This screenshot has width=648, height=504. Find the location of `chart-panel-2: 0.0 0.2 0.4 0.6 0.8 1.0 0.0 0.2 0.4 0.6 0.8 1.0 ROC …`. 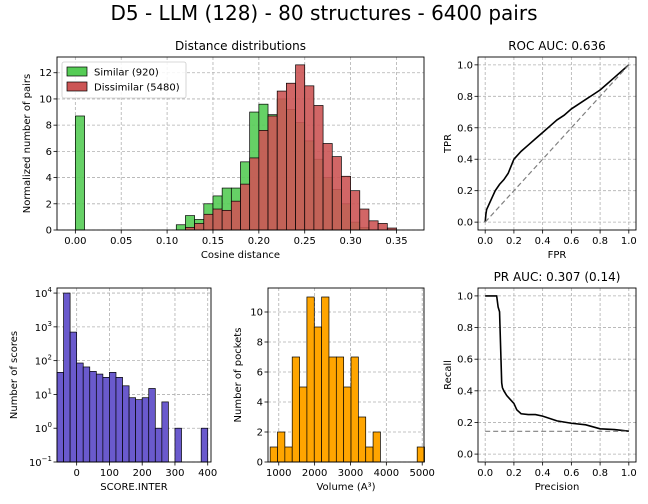

chart-panel-2: 0.0 0.2 0.4 0.6 0.8 1.0 0.0 0.2 0.4 0.6 0.8 1.0 ROC … is located at coordinates (540, 150).